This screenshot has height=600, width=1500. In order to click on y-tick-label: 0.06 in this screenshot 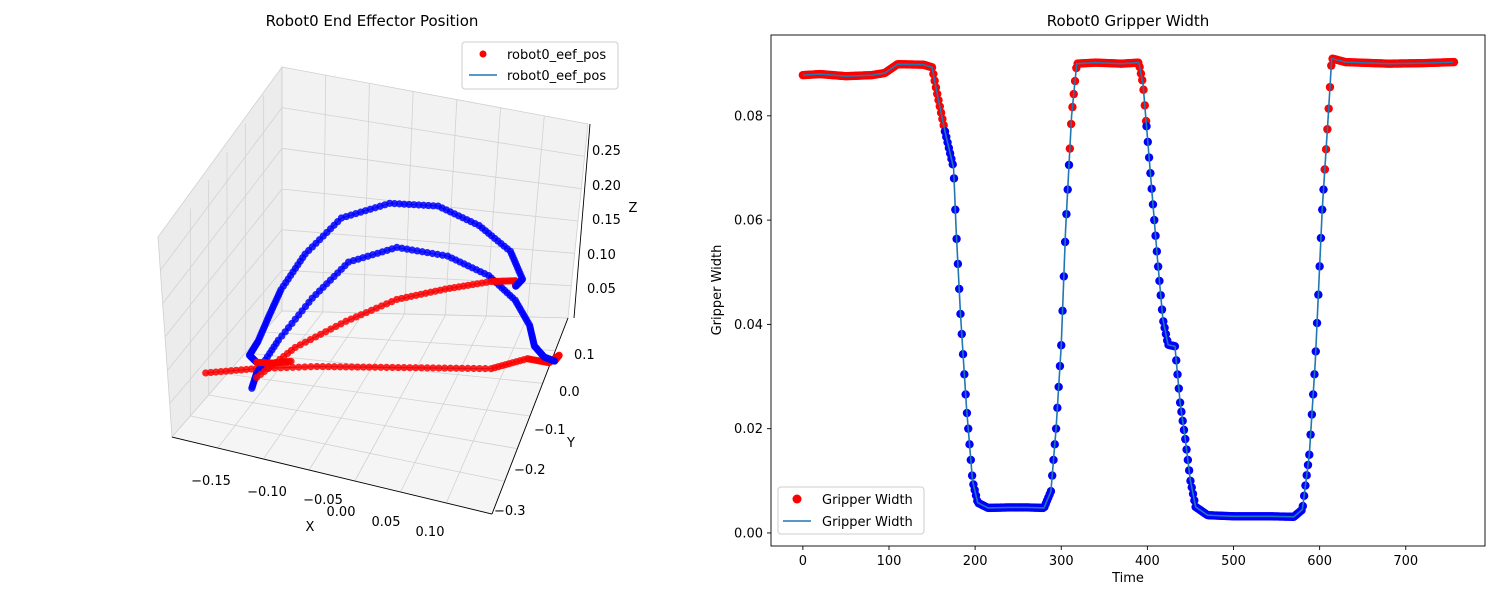, I will do `click(748, 221)`.